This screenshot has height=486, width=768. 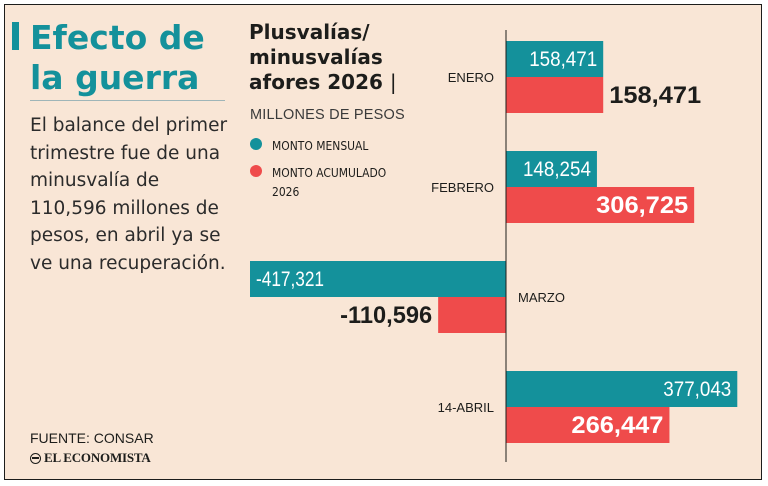 I want to click on data-label-accumulated-enero: 158,471, so click(x=655, y=95).